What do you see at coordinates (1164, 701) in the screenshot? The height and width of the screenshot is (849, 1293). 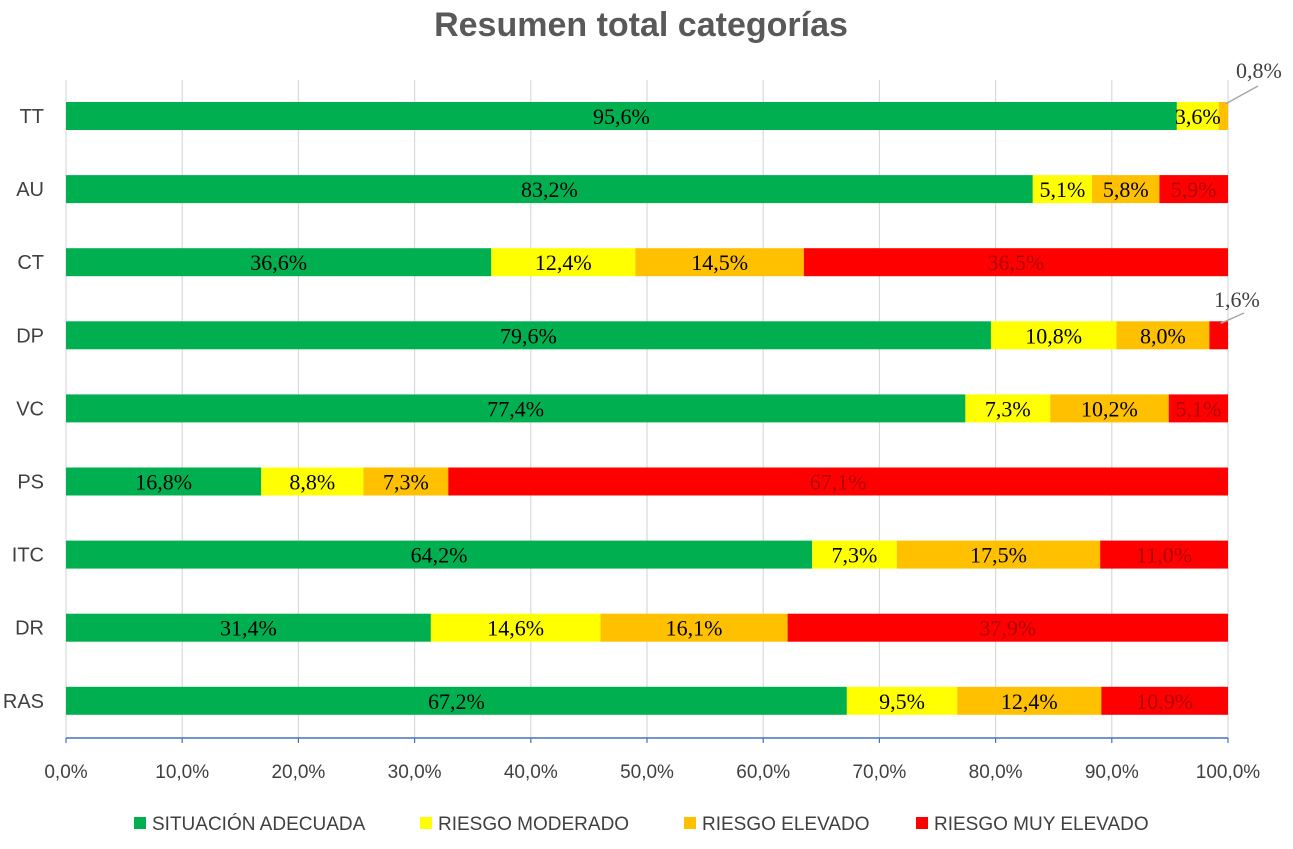 I see `data-label: 10,9%` at bounding box center [1164, 701].